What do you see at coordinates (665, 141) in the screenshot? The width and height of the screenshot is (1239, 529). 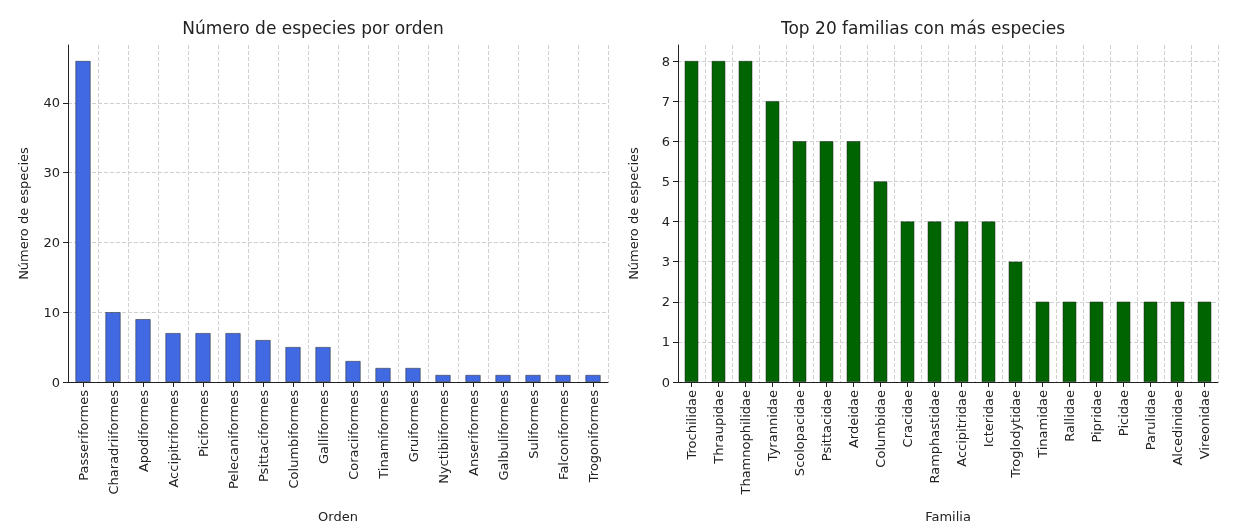 I see `y-tick-label: 6` at bounding box center [665, 141].